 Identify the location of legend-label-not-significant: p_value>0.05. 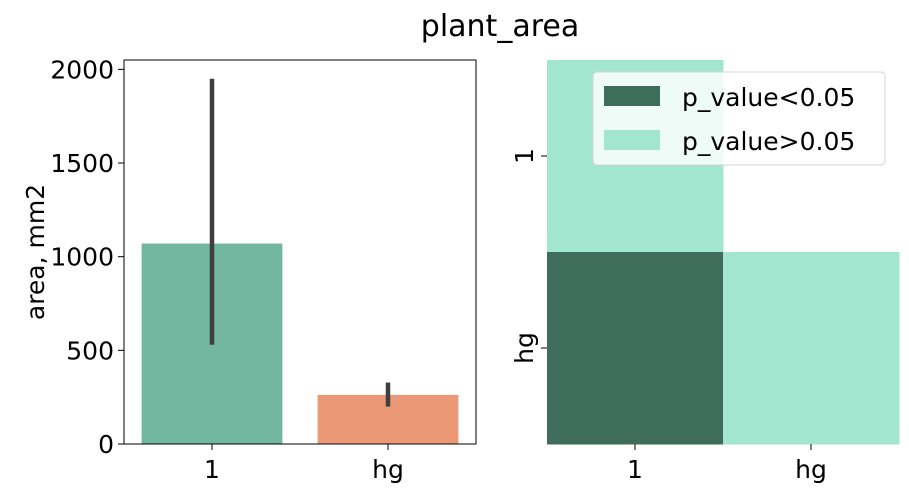
(768, 141).